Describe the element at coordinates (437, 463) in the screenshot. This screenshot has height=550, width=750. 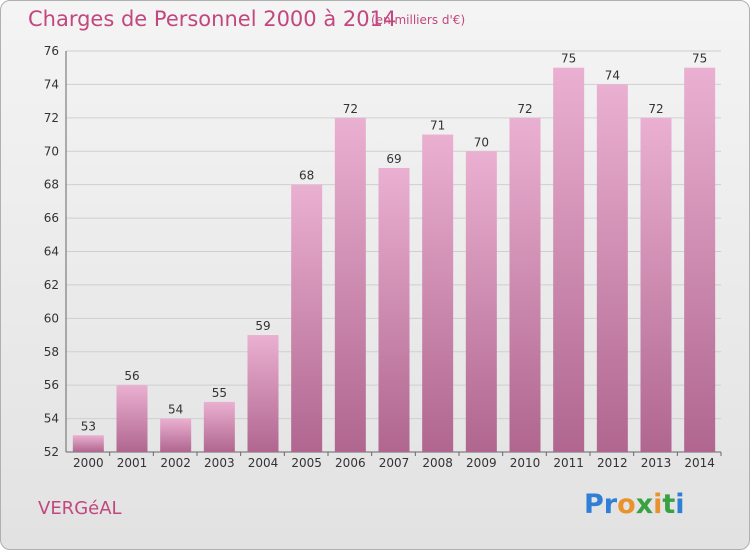
I see `x-tick-label: 2008` at that location.